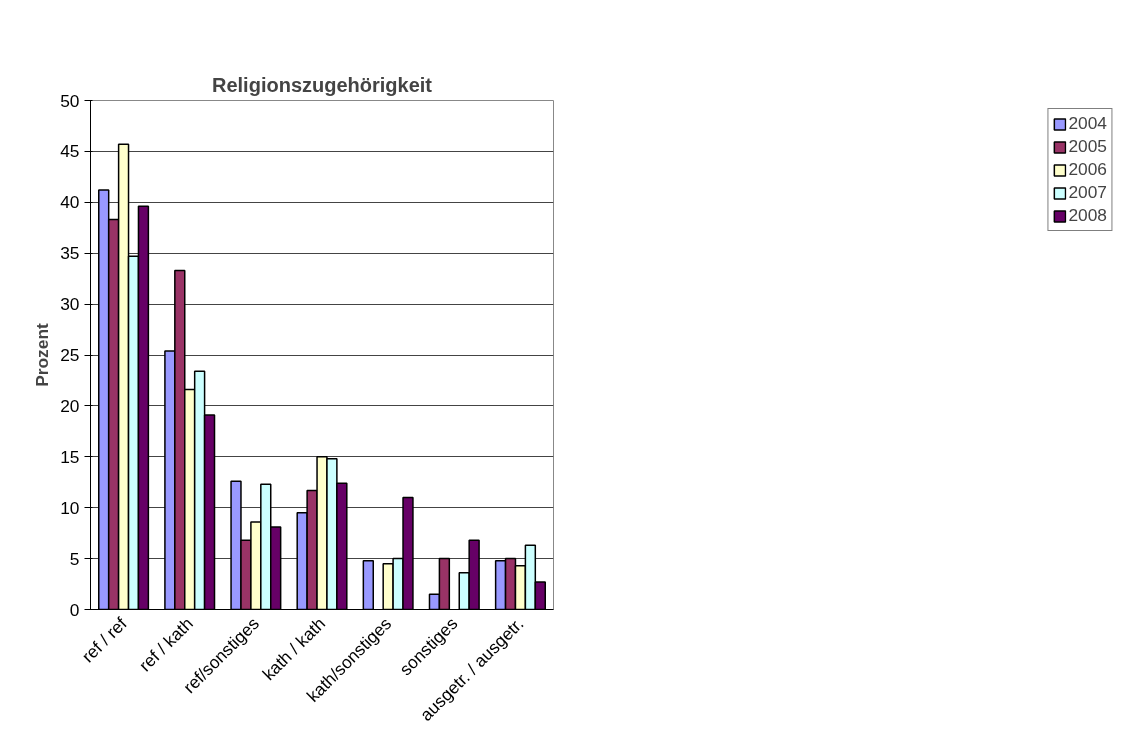 The height and width of the screenshot is (742, 1131). What do you see at coordinates (1087, 123) in the screenshot?
I see `legend-label: 2004` at bounding box center [1087, 123].